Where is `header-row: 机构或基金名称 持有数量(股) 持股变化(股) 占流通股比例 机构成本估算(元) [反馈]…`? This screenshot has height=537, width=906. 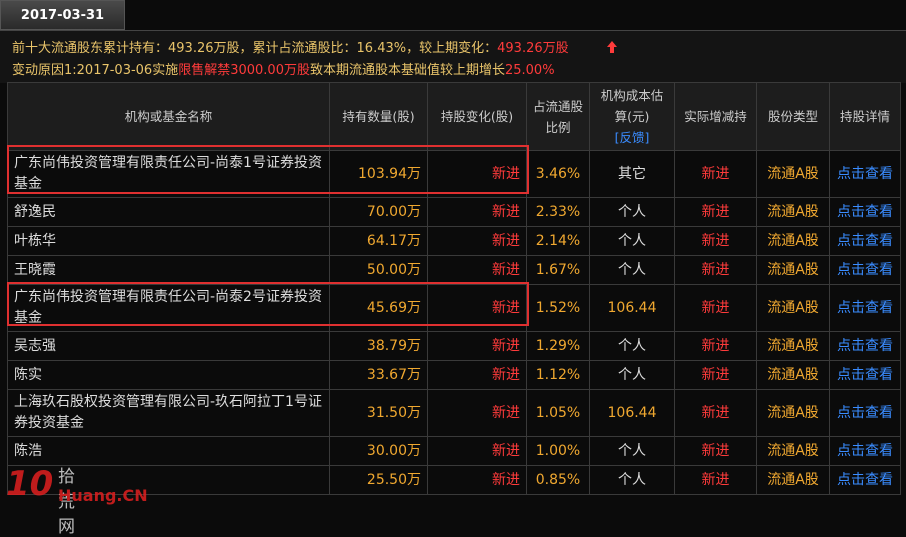 header-row: 机构或基金名称 持有数量(股) 持股变化(股) 占流通股比例 机构成本估算(元) [反馈]… is located at coordinates (454, 116).